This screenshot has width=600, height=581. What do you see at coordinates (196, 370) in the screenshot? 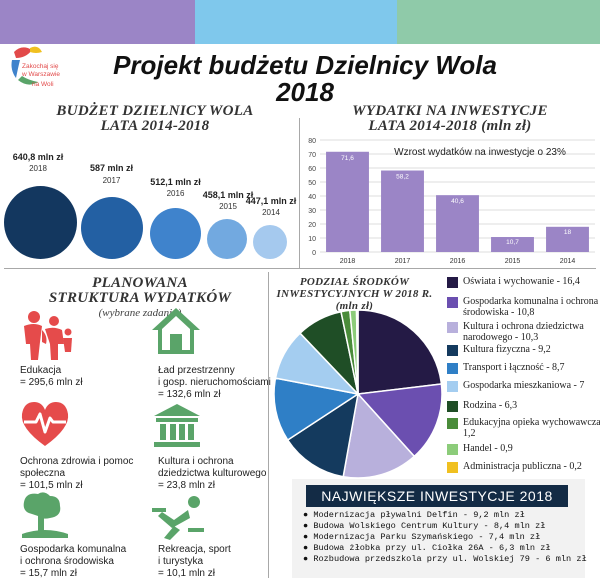
I see `structure-label-line: Ład przestrzenny` at bounding box center [196, 370].